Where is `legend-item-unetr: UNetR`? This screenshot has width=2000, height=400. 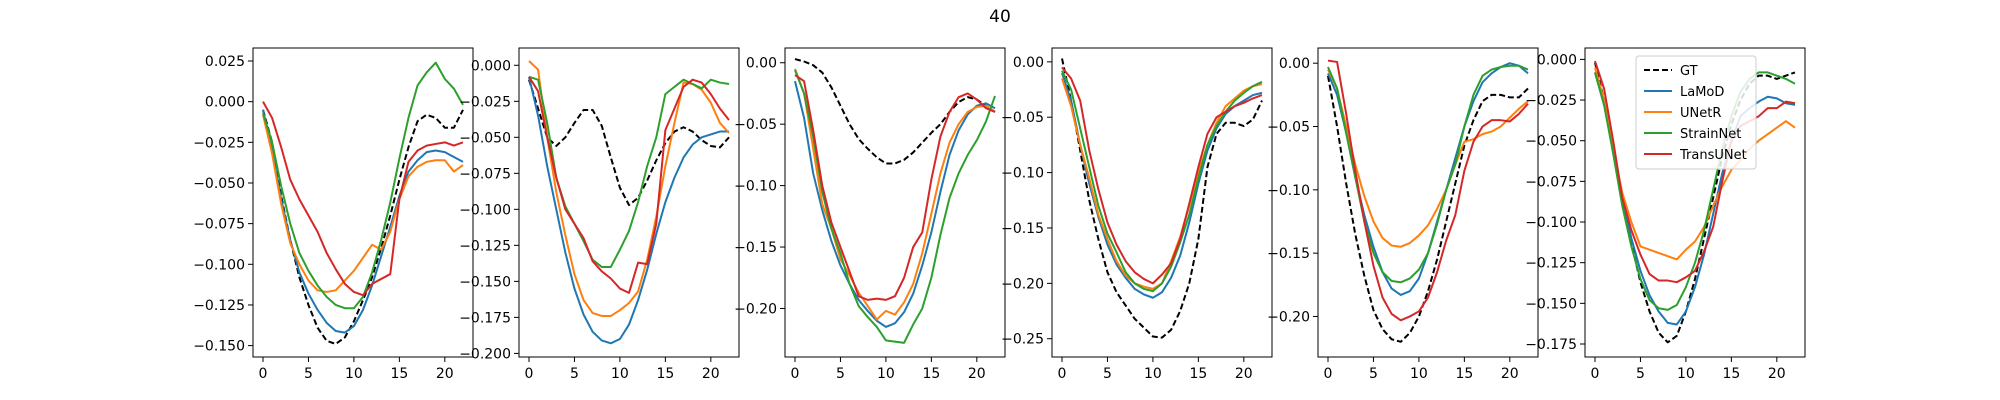 legend-item-unetr: UNetR is located at coordinates (1682, 113).